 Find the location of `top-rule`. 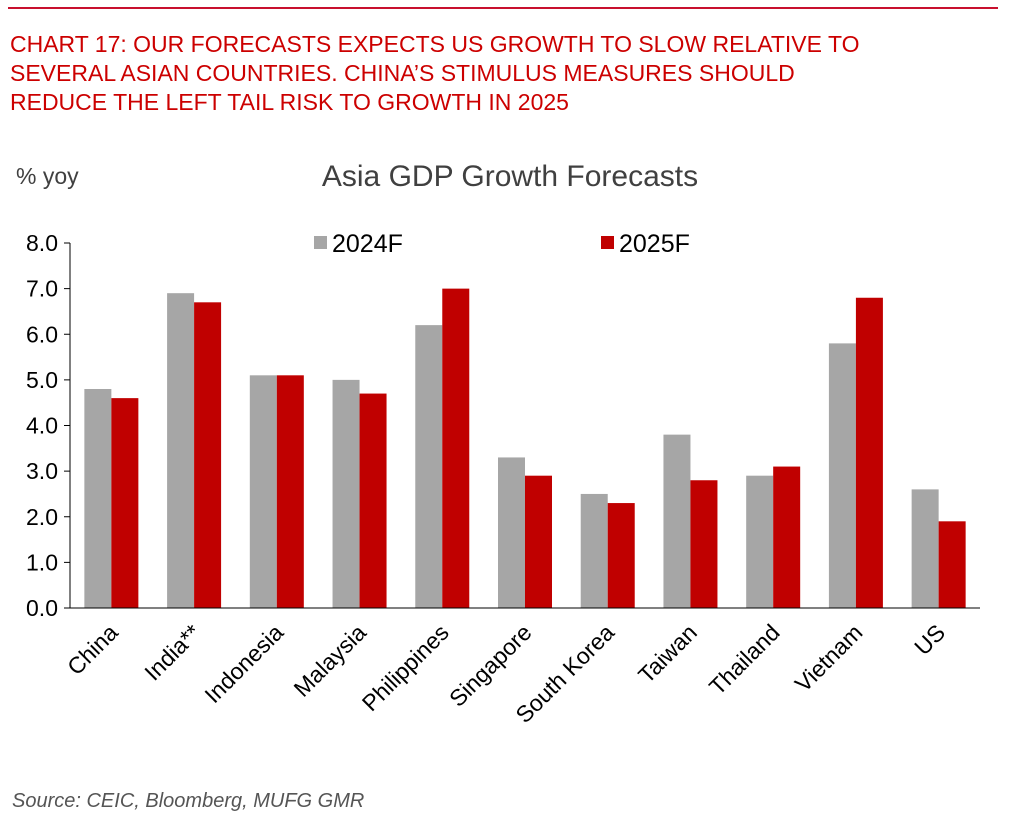

top-rule is located at coordinates (503, 8).